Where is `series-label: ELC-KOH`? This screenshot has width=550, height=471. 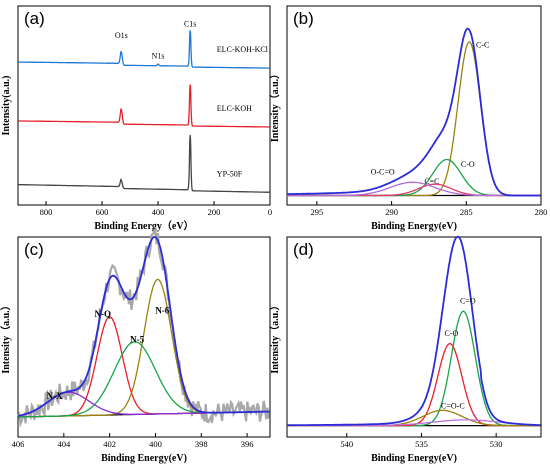 series-label: ELC-KOH is located at coordinates (234, 108).